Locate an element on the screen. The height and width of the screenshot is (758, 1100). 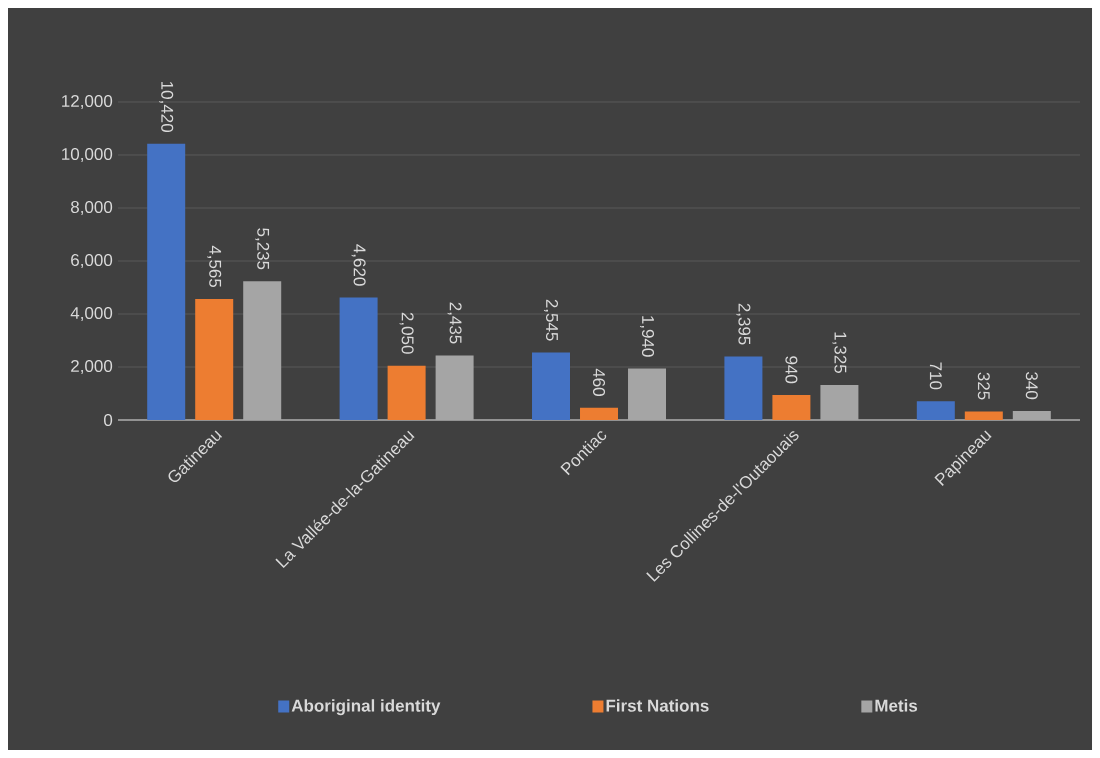
y-tick-label: 8,000 is located at coordinates (91, 208).